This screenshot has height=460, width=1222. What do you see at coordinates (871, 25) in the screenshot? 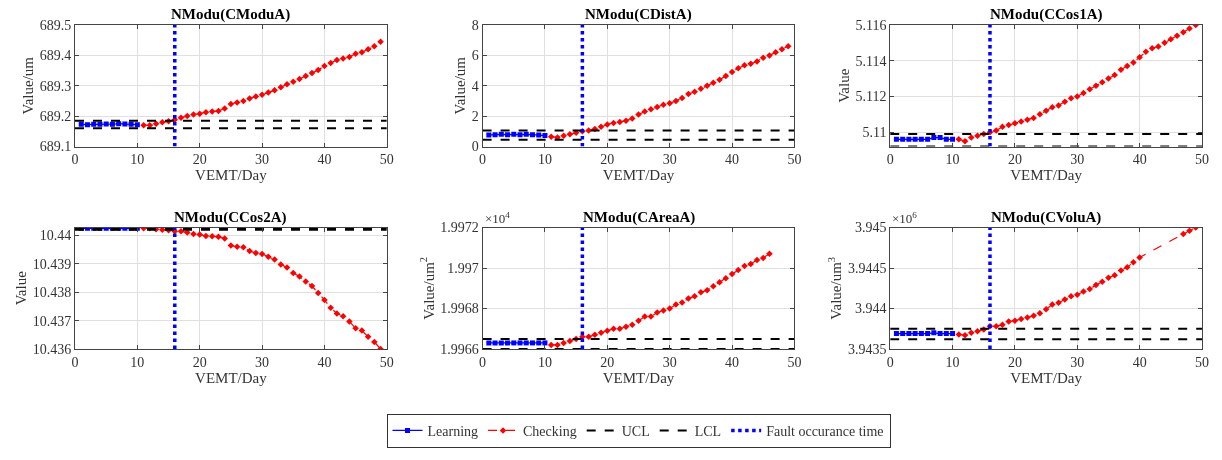
I see `y-tick-label: 5.116` at bounding box center [871, 25].